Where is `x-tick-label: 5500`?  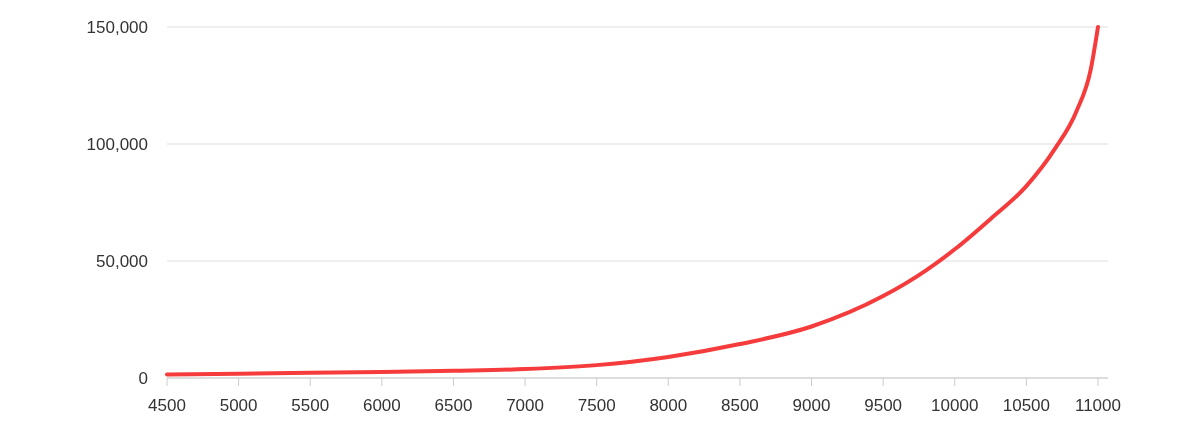
x-tick-label: 5500 is located at coordinates (310, 405).